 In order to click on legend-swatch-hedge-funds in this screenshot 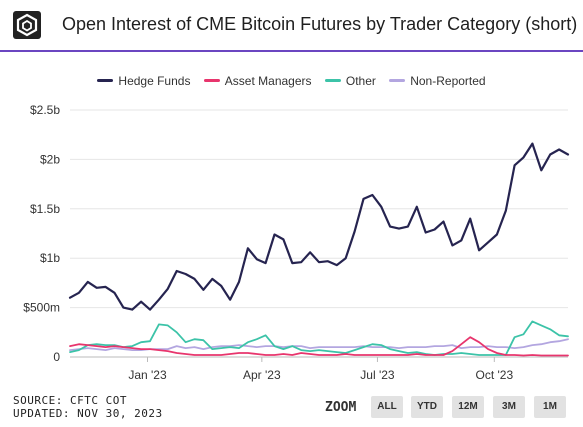, I will do `click(105, 81)`.